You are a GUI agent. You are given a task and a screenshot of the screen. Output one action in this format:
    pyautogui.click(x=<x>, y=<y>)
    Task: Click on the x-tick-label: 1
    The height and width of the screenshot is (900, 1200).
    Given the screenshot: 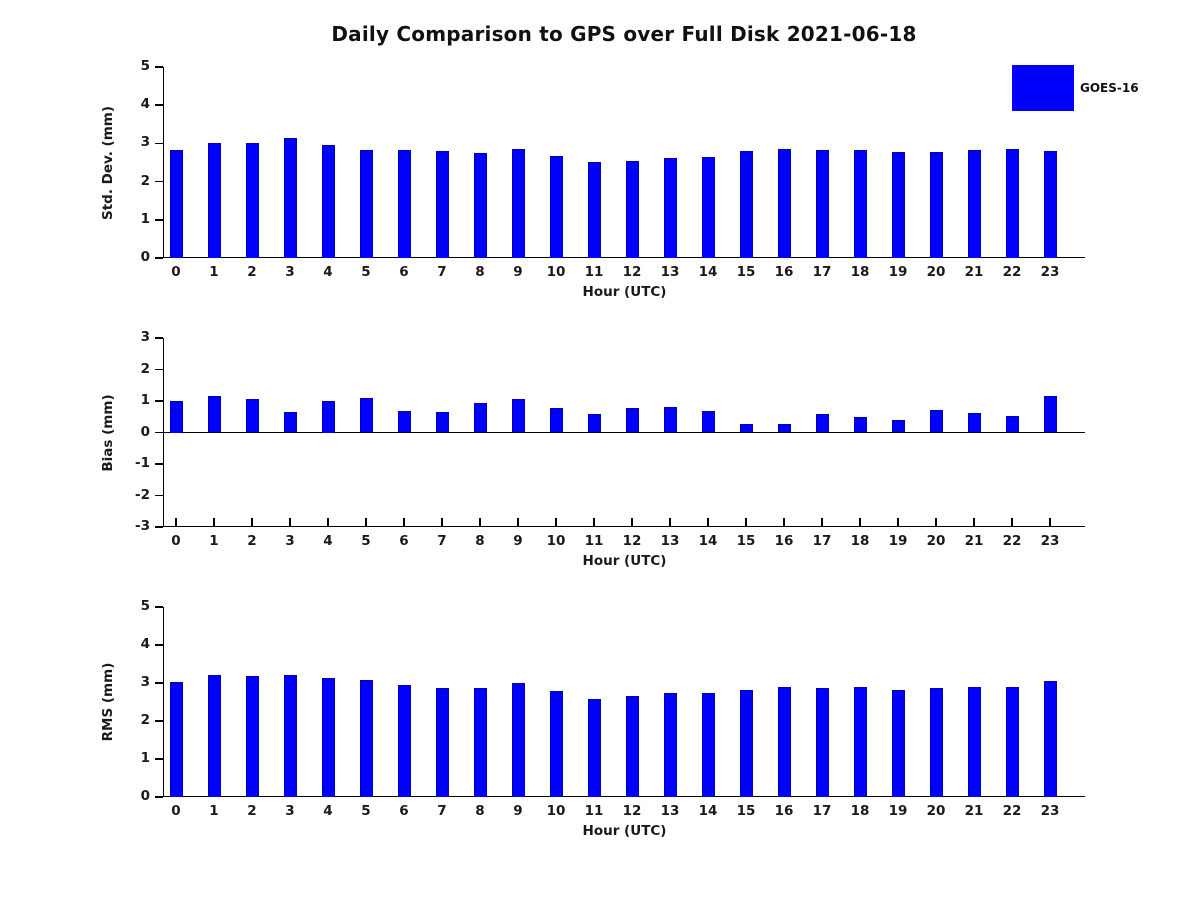 What is the action you would take?
    pyautogui.click(x=214, y=541)
    